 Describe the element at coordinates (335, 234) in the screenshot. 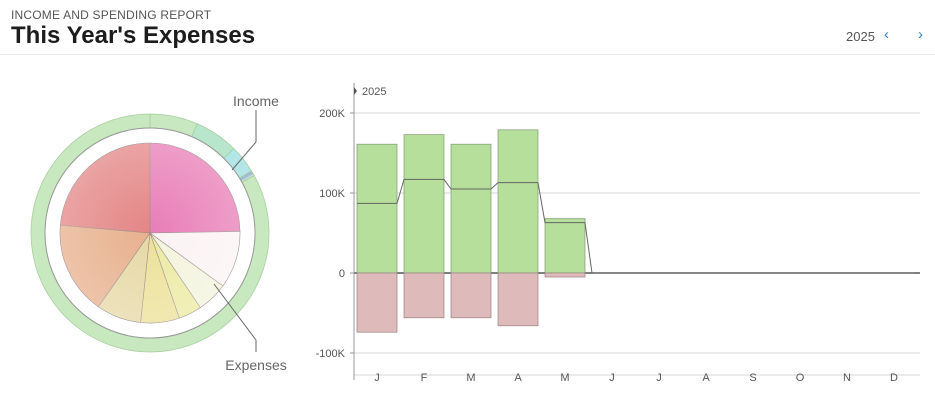

I see `y-axis-ticks: 200K 100K 0 -100K` at that location.